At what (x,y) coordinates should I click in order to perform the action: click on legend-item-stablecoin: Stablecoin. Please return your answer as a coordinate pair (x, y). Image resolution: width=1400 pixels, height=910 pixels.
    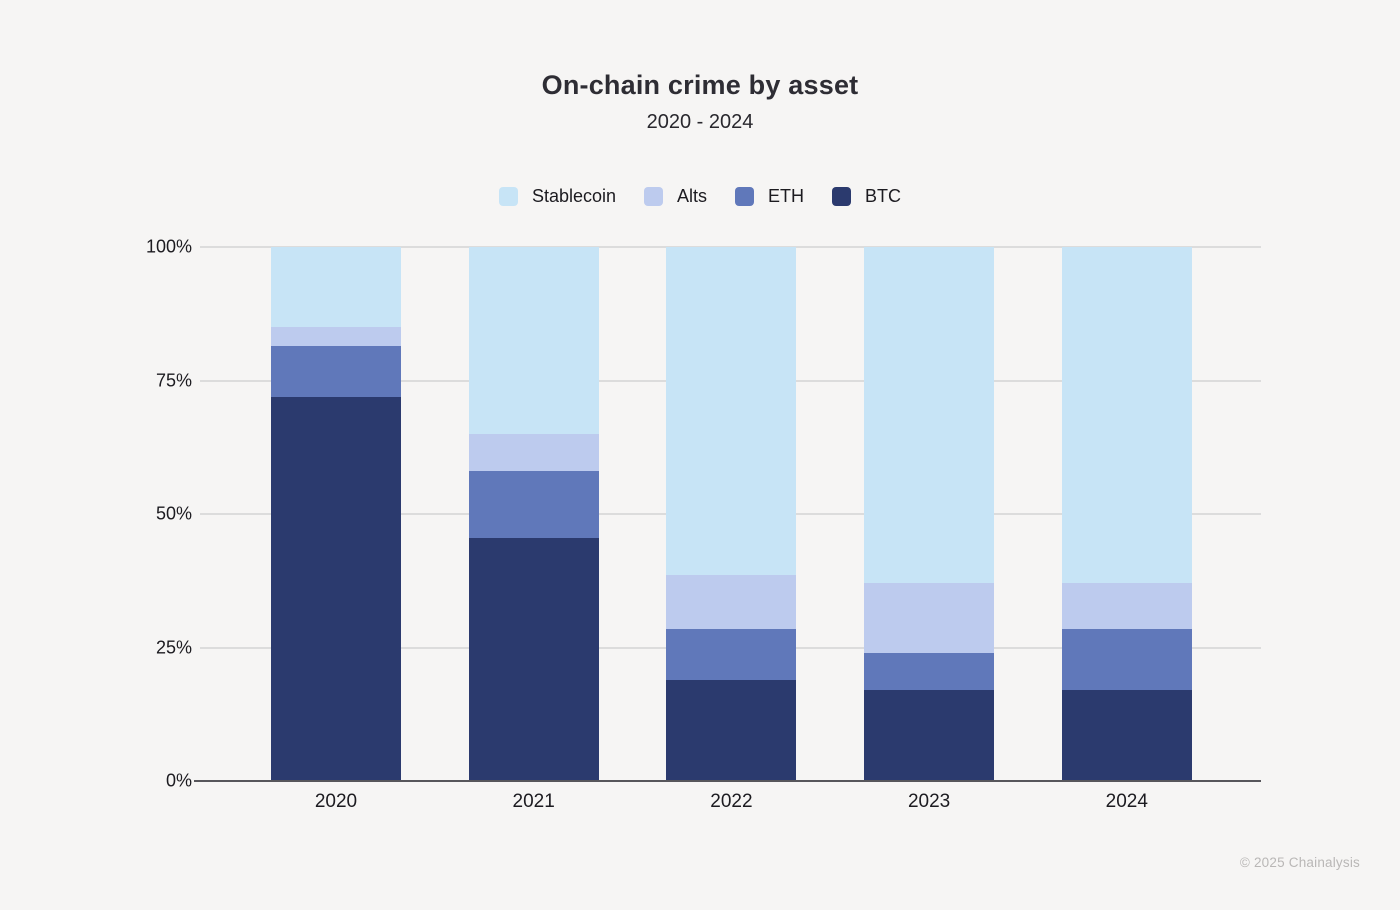
    Looking at the image, I should click on (557, 196).